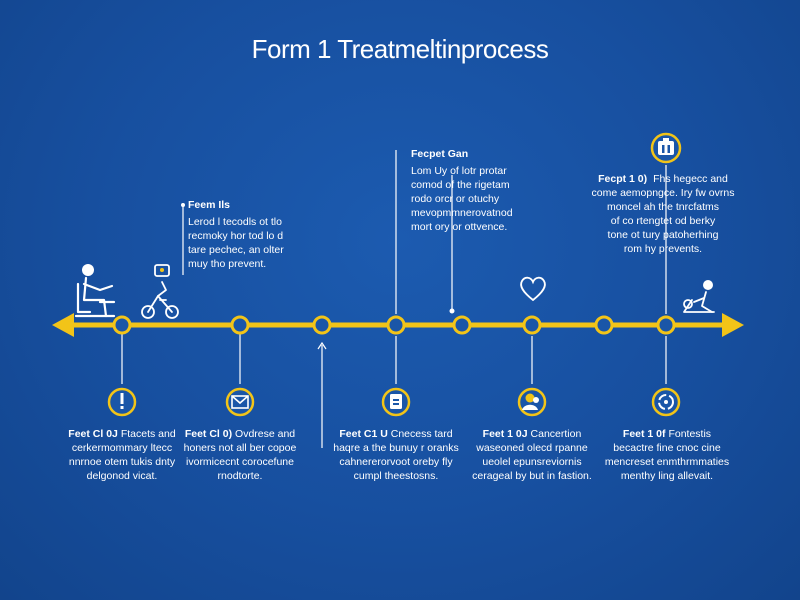 Image resolution: width=800 pixels, height=600 pixels. I want to click on callout-text: moncel ah the tnrcfatms, so click(663, 207).